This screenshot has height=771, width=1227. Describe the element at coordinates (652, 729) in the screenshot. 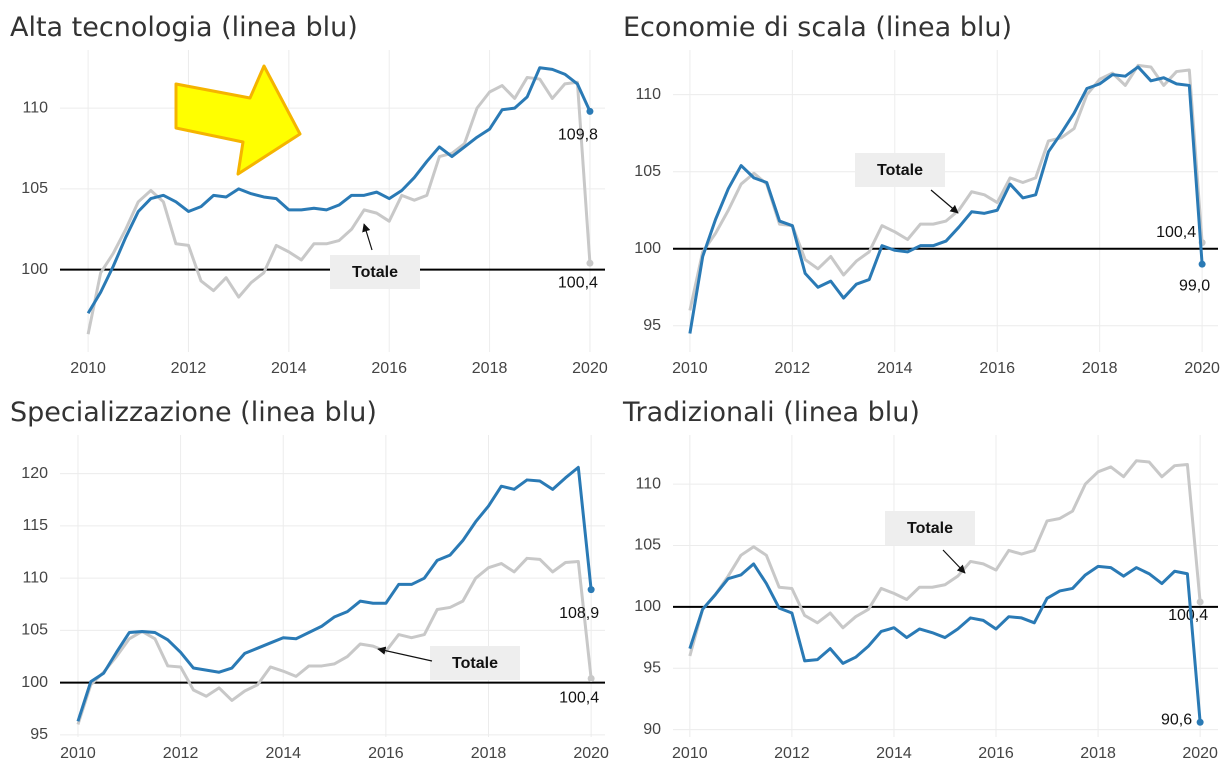

I see `y-tick-label: 90` at that location.